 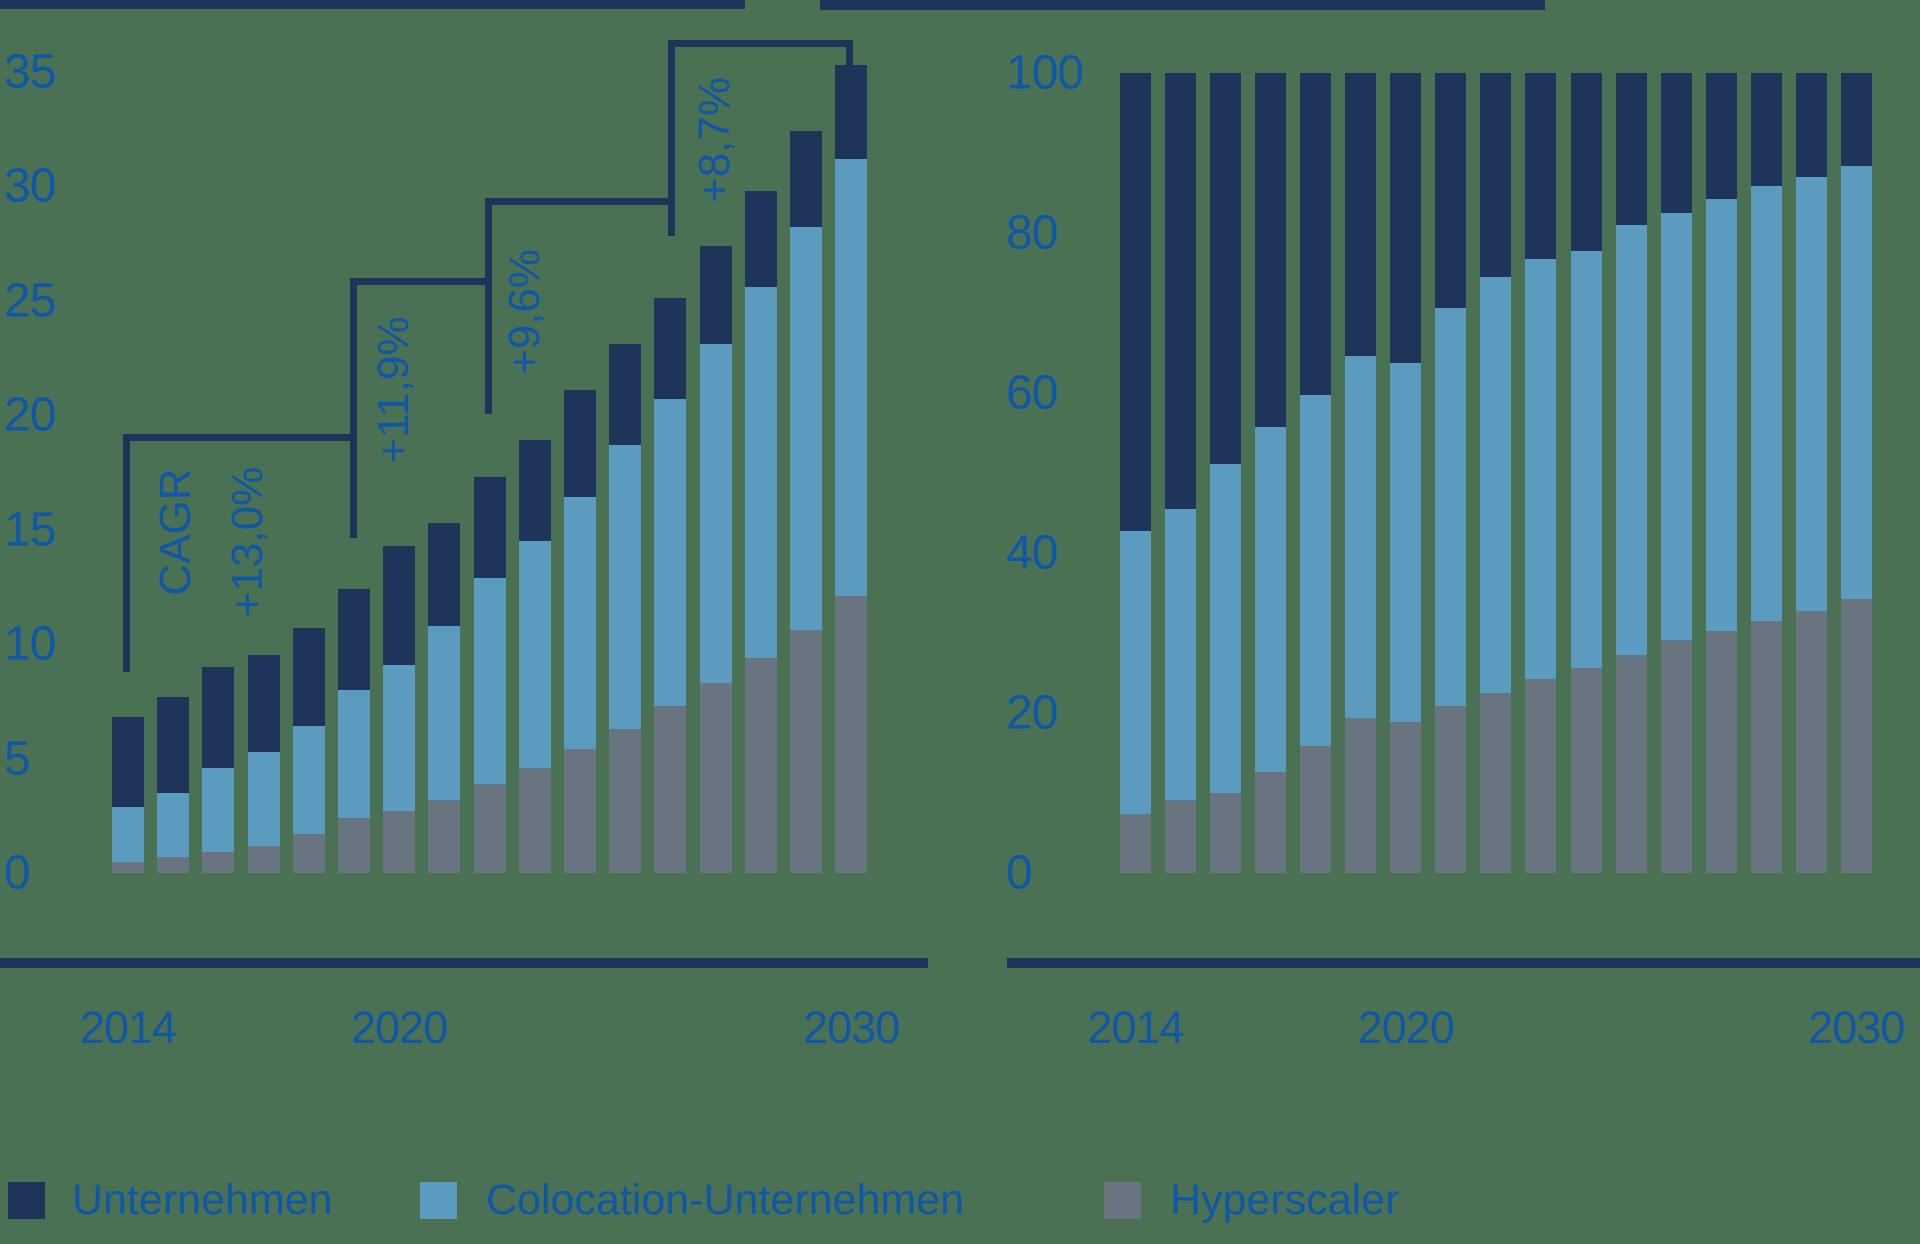 What do you see at coordinates (1586, 460) in the screenshot?
I see `bar-segment-colocation-unternehmen-2024` at bounding box center [1586, 460].